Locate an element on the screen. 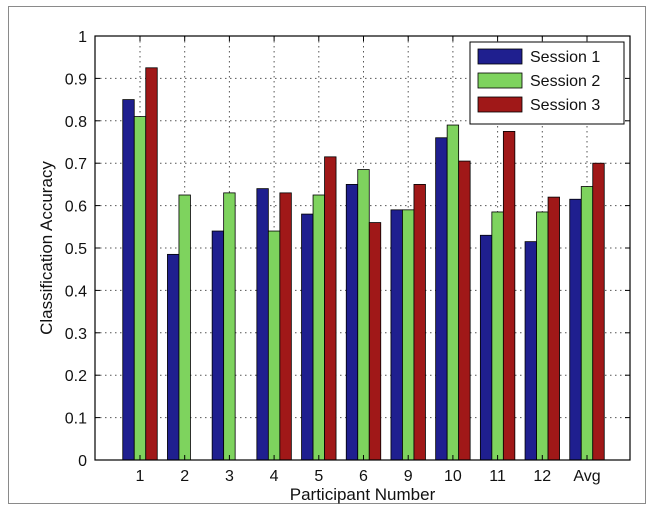 The image size is (654, 512). x-axis-title: Participant Number is located at coordinates (363, 494).